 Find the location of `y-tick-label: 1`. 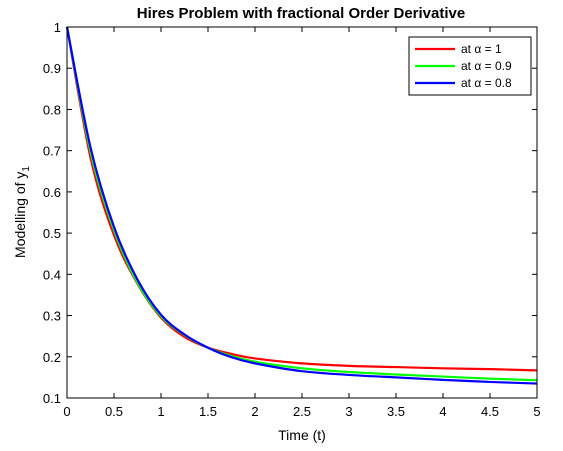

y-tick-label: 1 is located at coordinates (57, 27).